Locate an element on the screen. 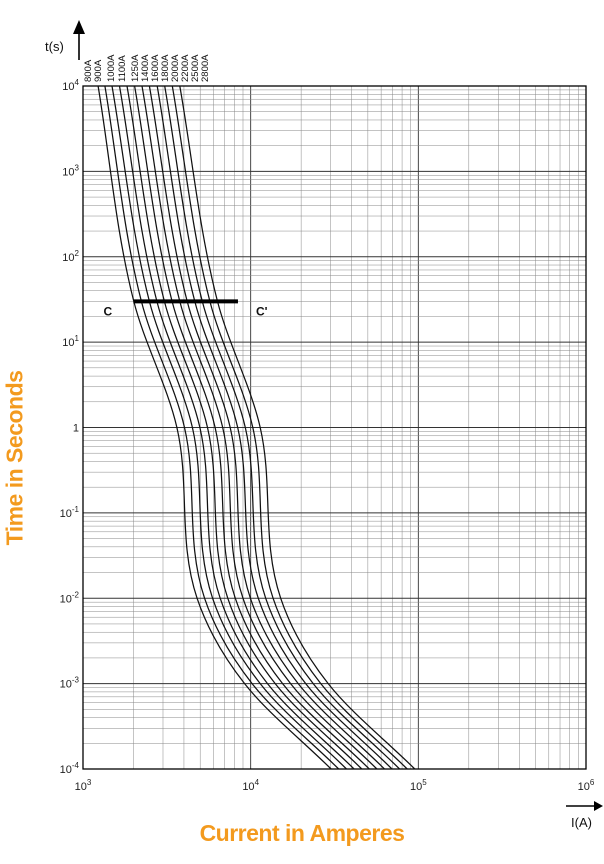 This screenshot has width=604, height=864. x-tick-label: 10⁵ is located at coordinates (418, 785).